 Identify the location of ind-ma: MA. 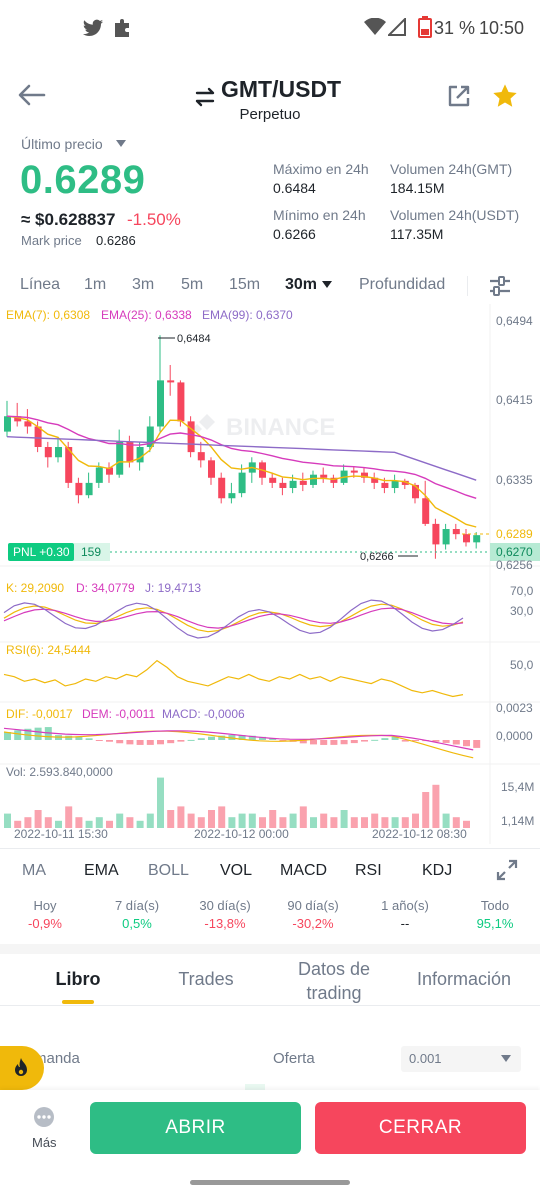
(34, 870).